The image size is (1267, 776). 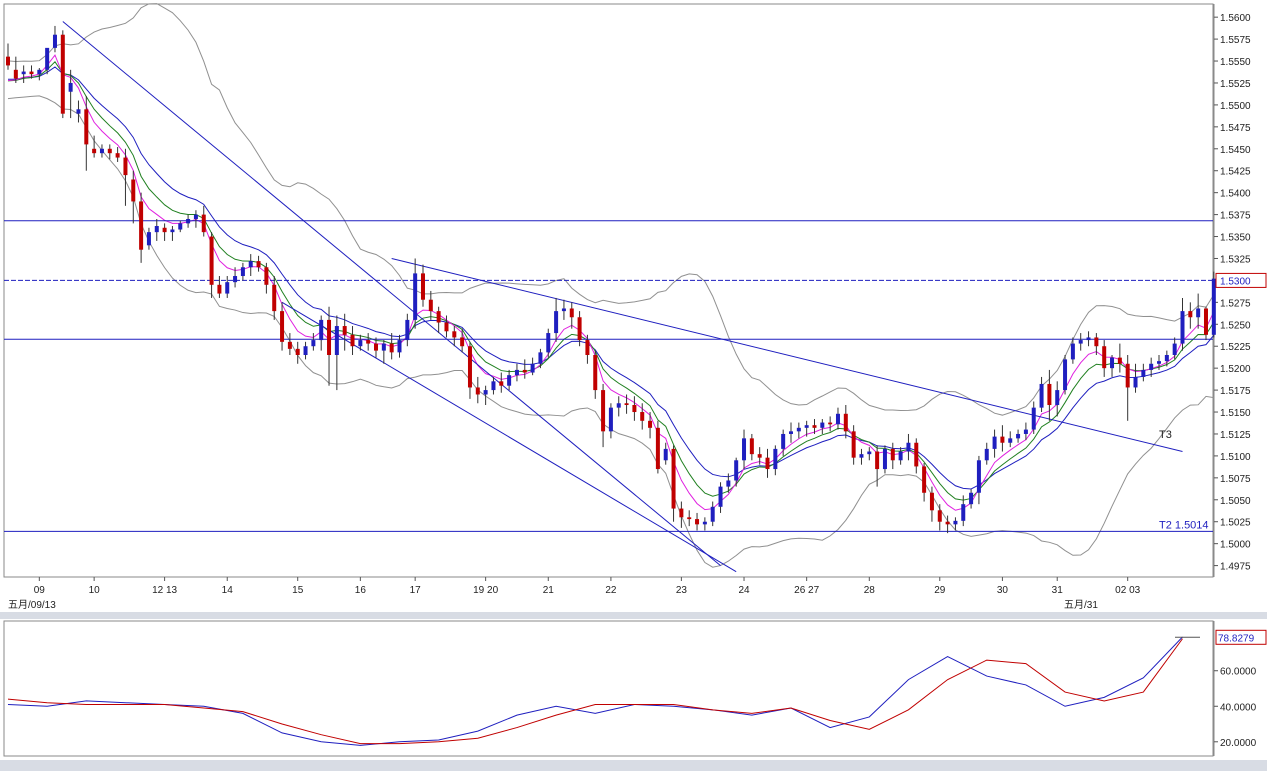 What do you see at coordinates (1127, 590) in the screenshot?
I see `date-tick-label: 02 03` at bounding box center [1127, 590].